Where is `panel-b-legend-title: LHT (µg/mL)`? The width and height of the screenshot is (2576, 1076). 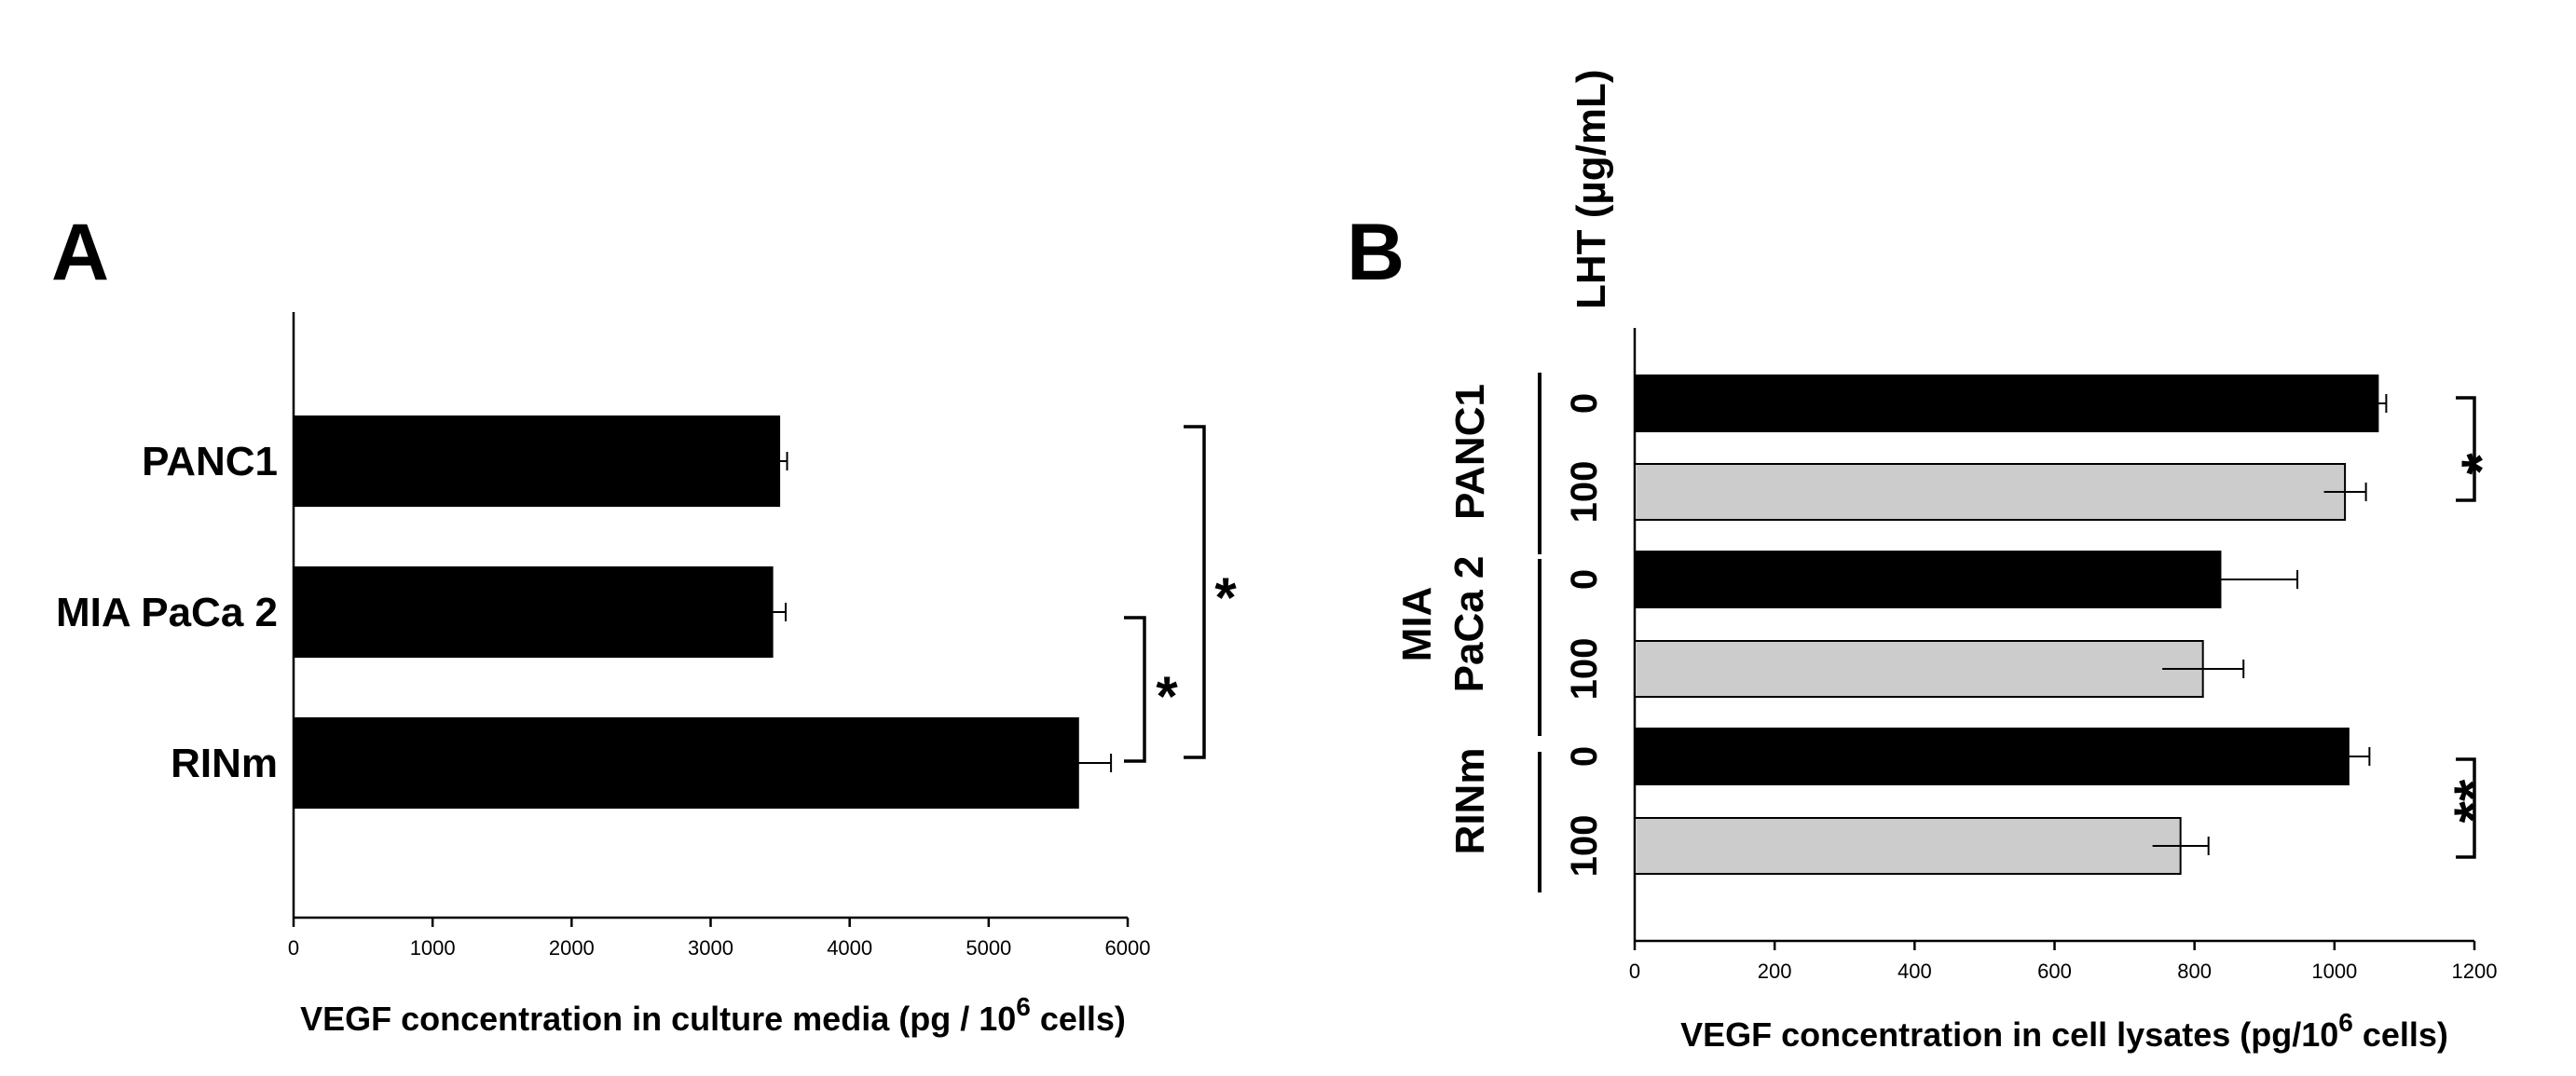
panel-b-legend-title: LHT (µg/mL) is located at coordinates (1591, 189).